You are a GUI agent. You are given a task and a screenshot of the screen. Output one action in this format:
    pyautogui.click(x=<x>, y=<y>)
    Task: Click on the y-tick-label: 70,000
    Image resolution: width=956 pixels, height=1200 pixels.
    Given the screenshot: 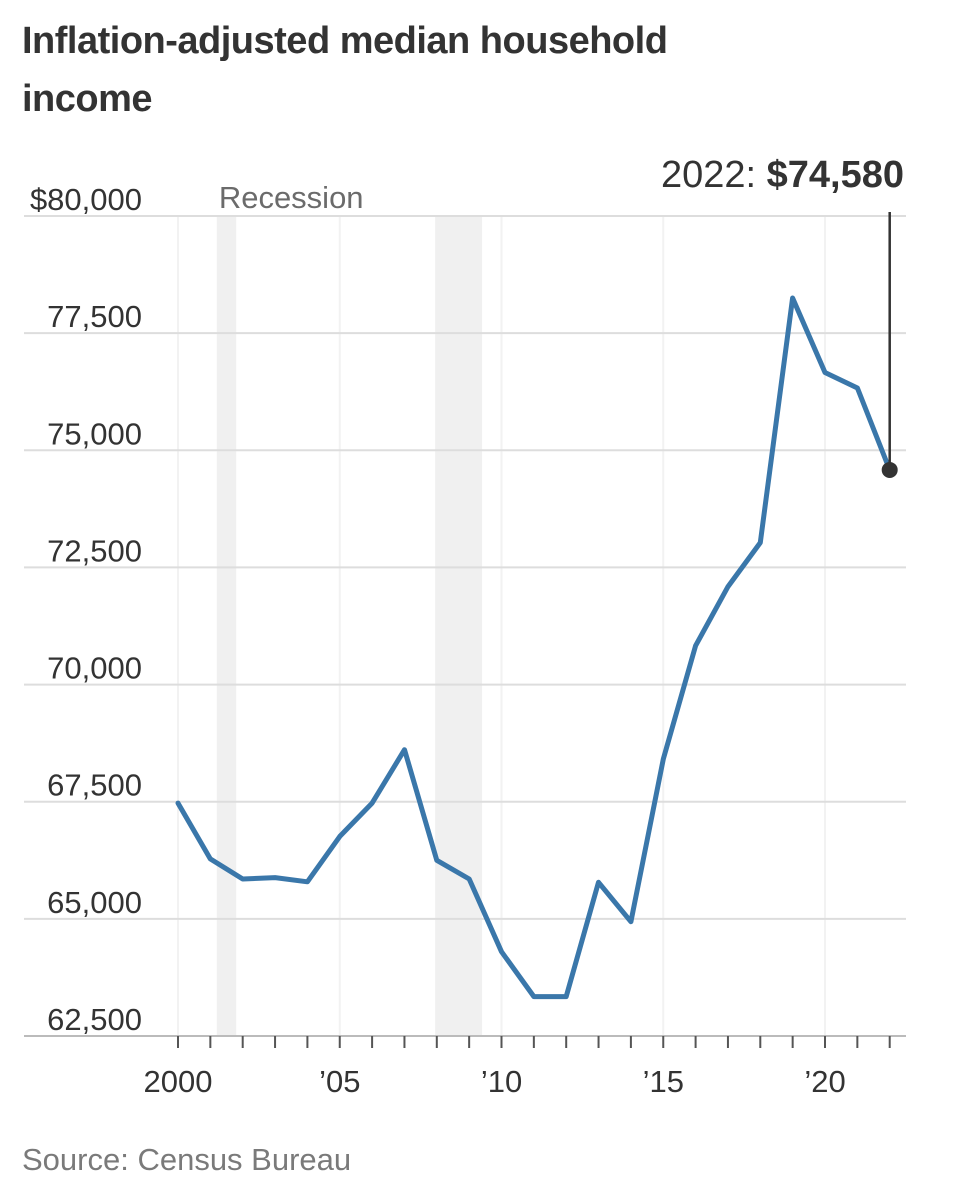 What is the action you would take?
    pyautogui.click(x=94, y=668)
    